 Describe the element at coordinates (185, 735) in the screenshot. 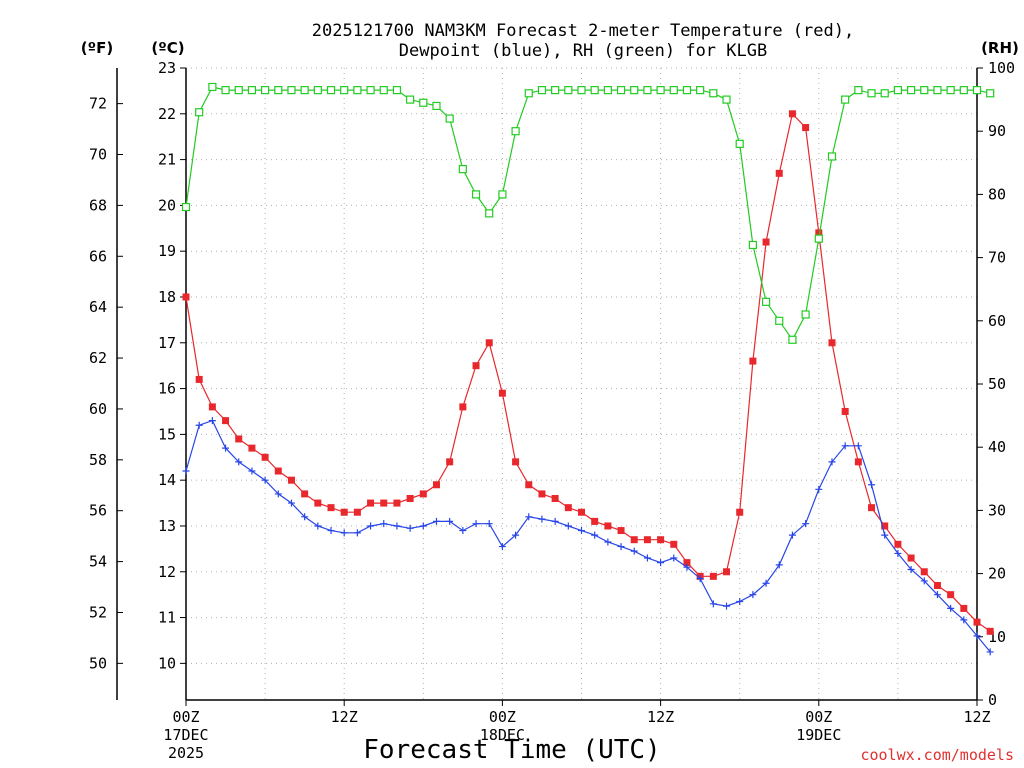

I see `x-tick-date: 17DEC` at that location.